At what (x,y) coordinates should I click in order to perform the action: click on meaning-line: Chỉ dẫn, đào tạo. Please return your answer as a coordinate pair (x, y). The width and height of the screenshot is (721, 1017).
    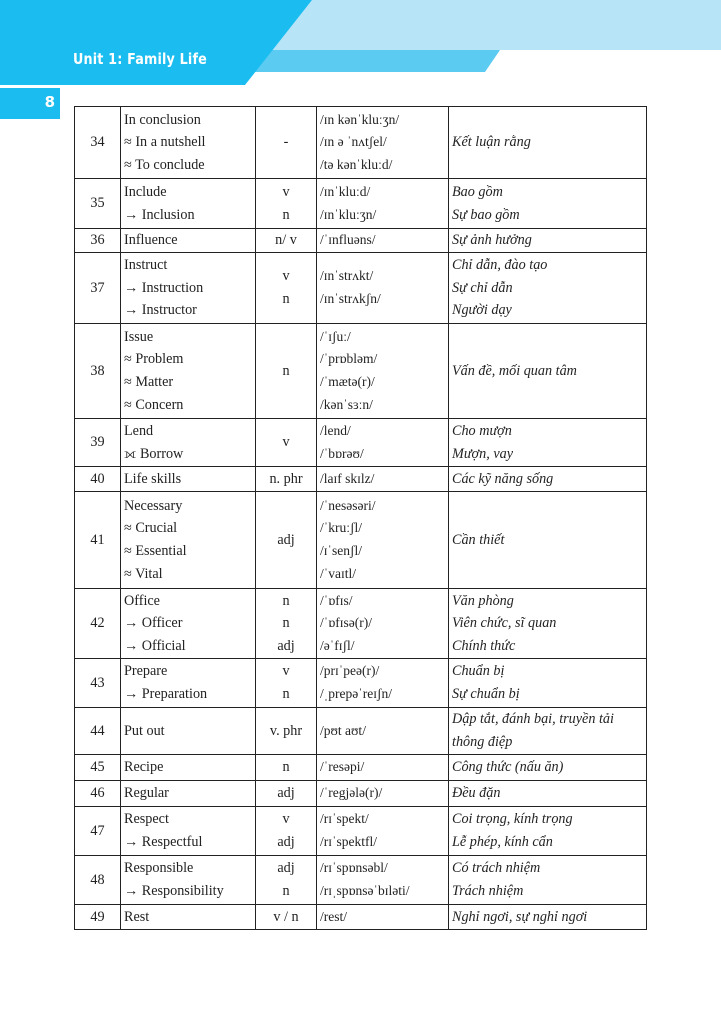
    Looking at the image, I should click on (500, 265).